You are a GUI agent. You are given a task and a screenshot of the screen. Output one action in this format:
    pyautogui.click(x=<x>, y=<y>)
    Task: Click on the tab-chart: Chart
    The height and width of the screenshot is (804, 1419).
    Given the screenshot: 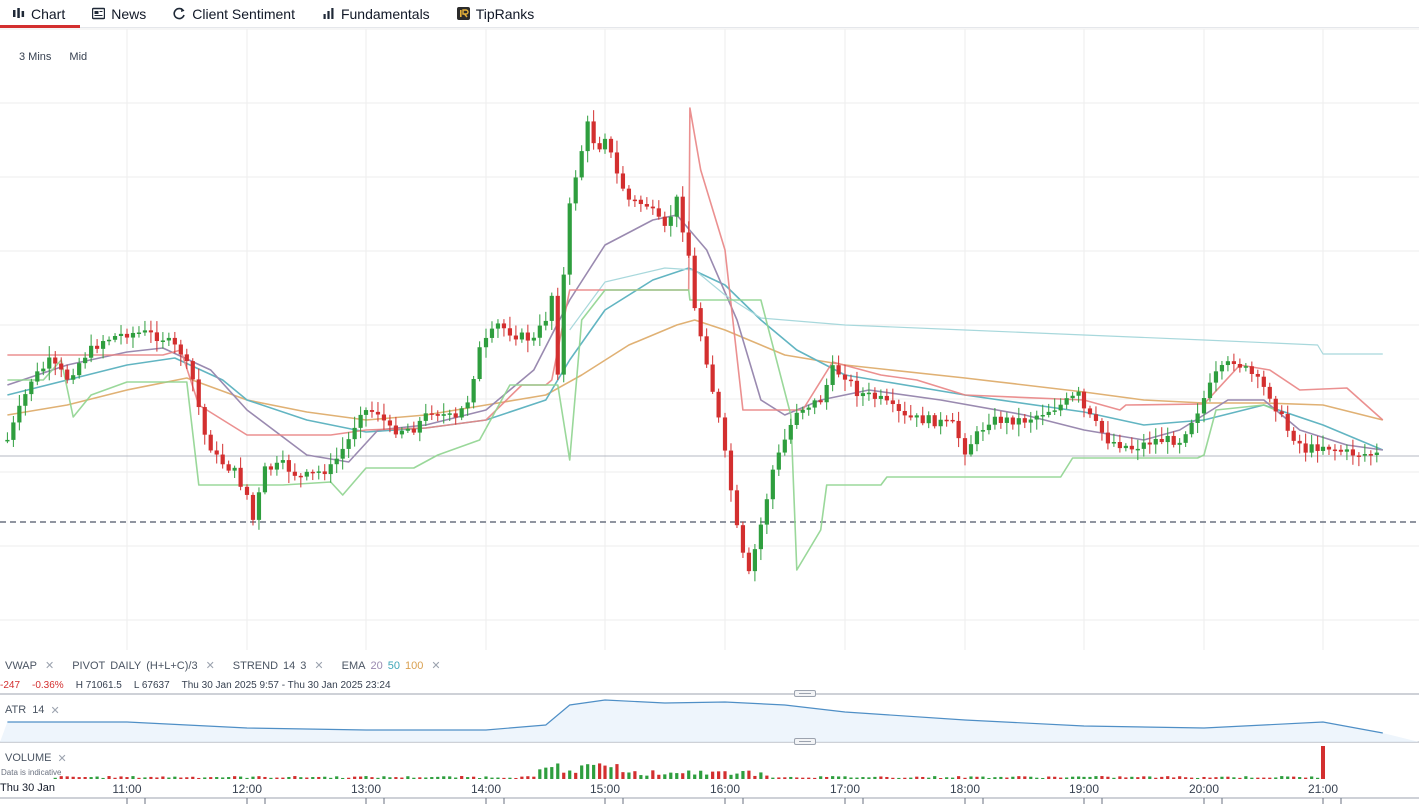 What is the action you would take?
    pyautogui.click(x=40, y=14)
    